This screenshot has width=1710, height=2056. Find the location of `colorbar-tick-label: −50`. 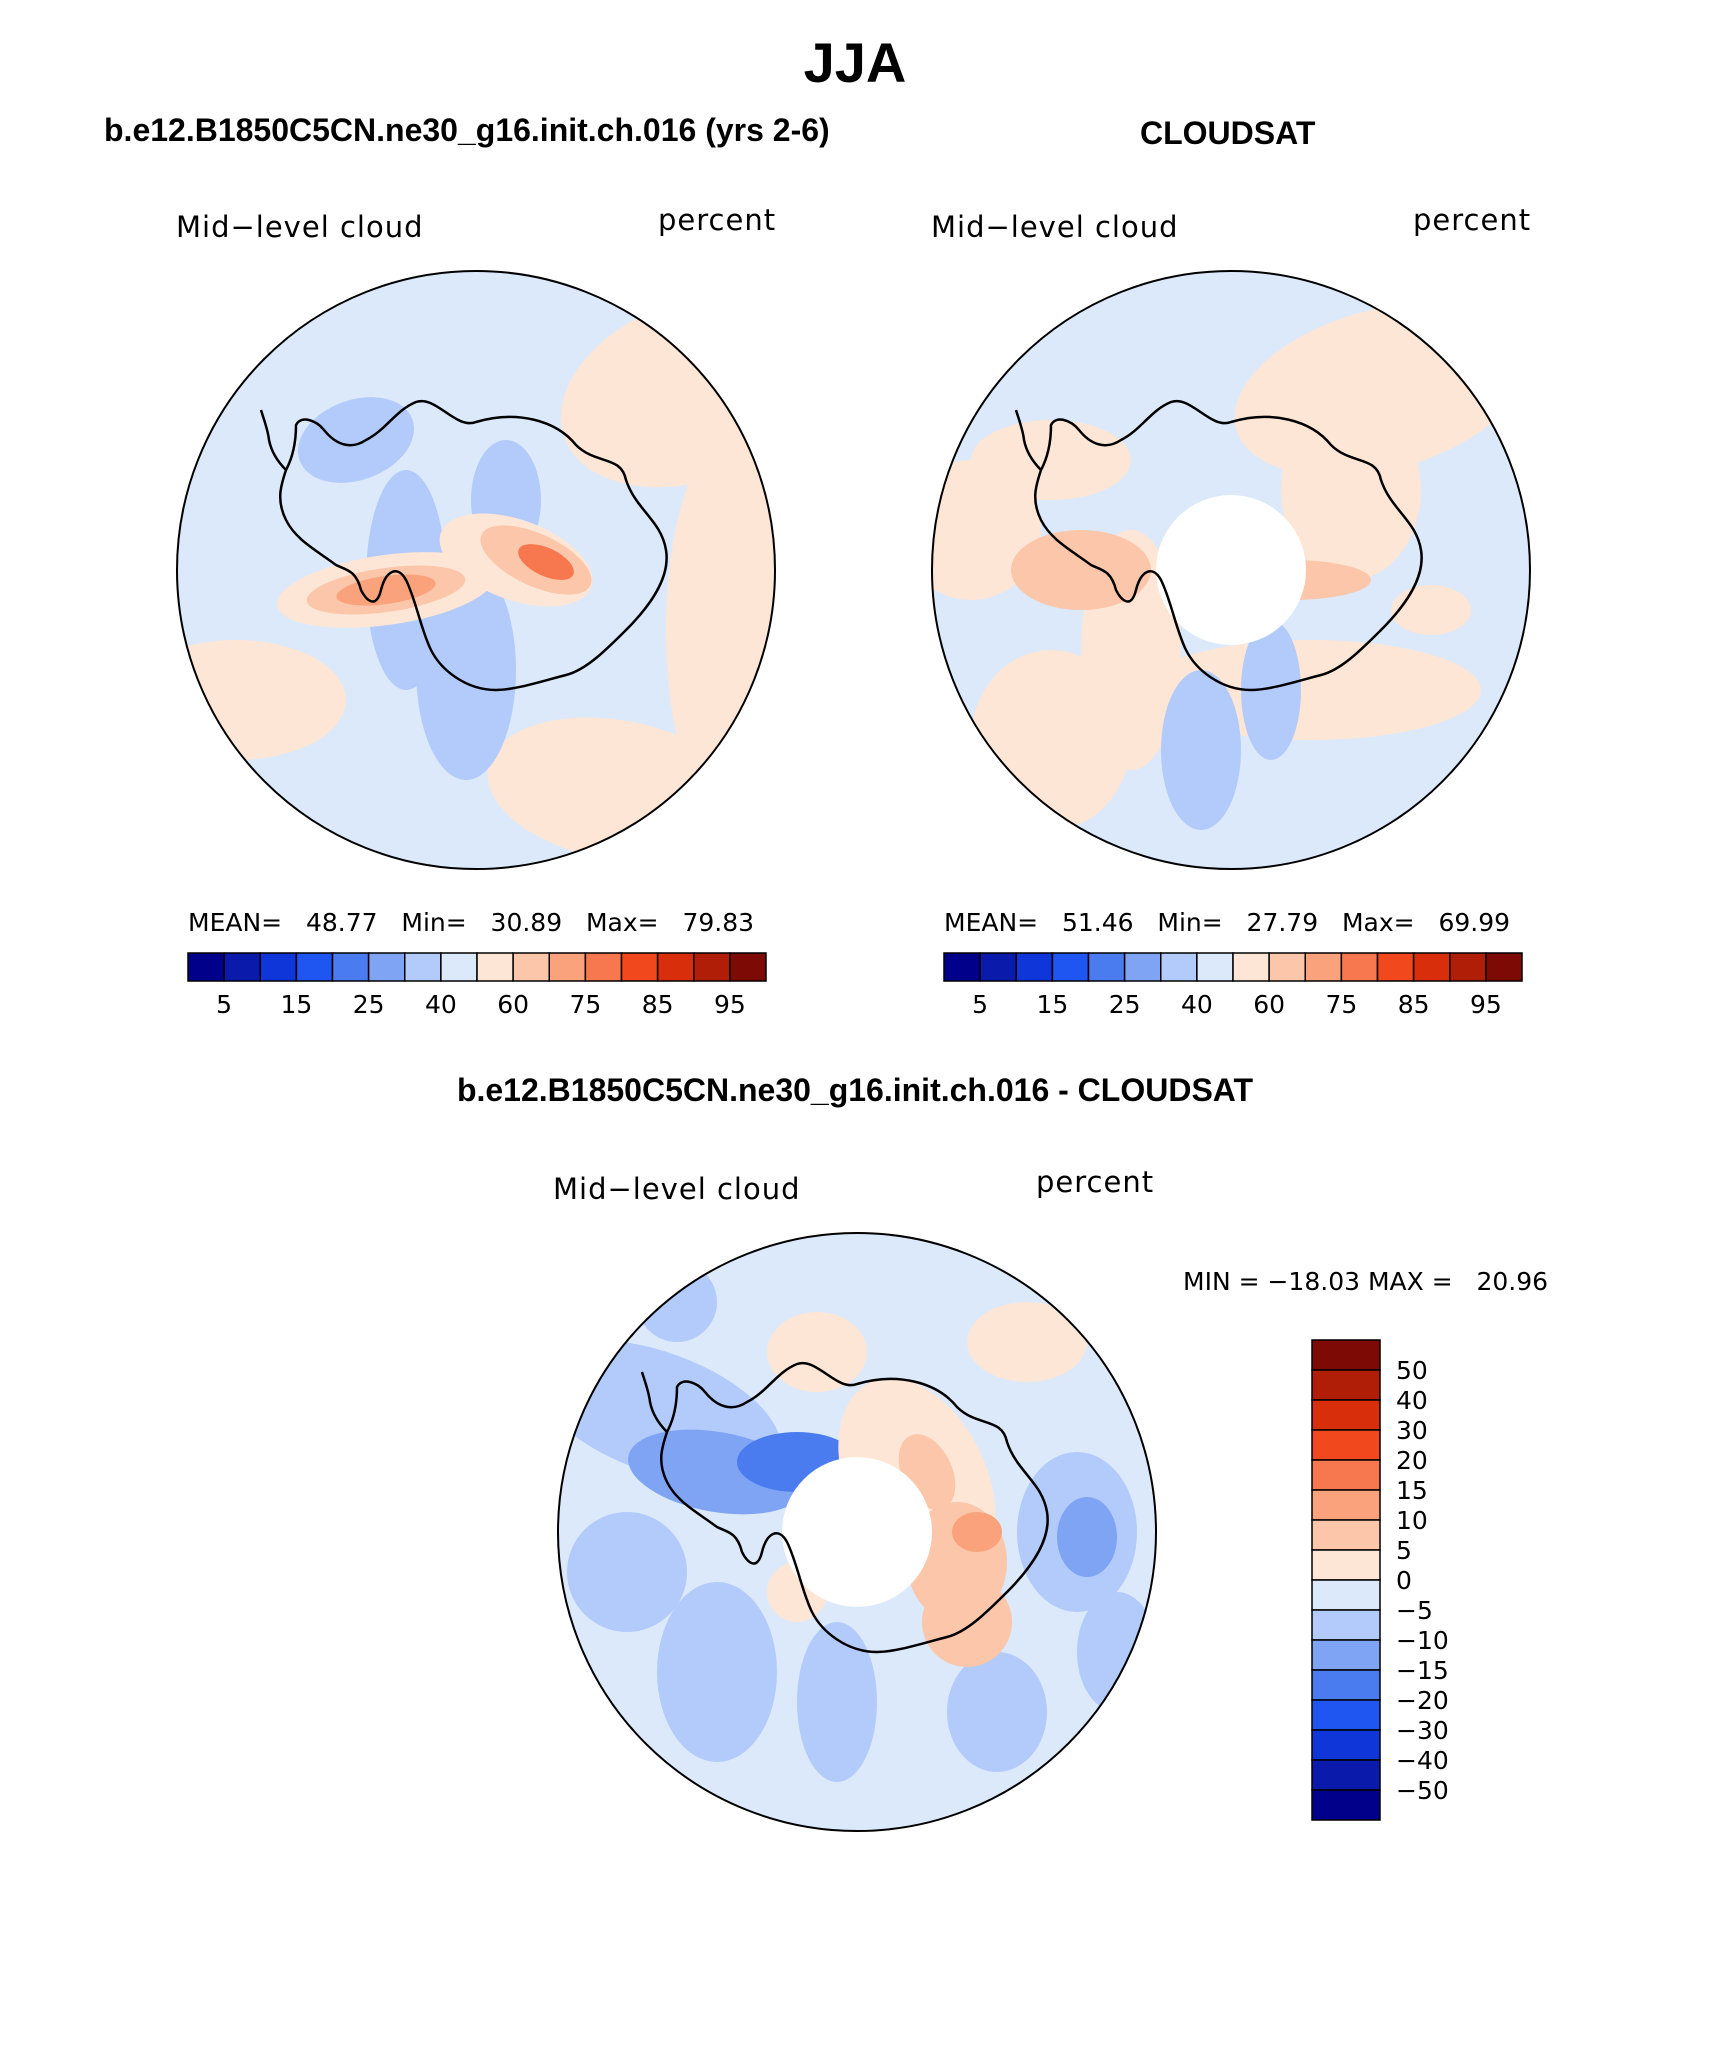

colorbar-tick-label: −50 is located at coordinates (1422, 1790).